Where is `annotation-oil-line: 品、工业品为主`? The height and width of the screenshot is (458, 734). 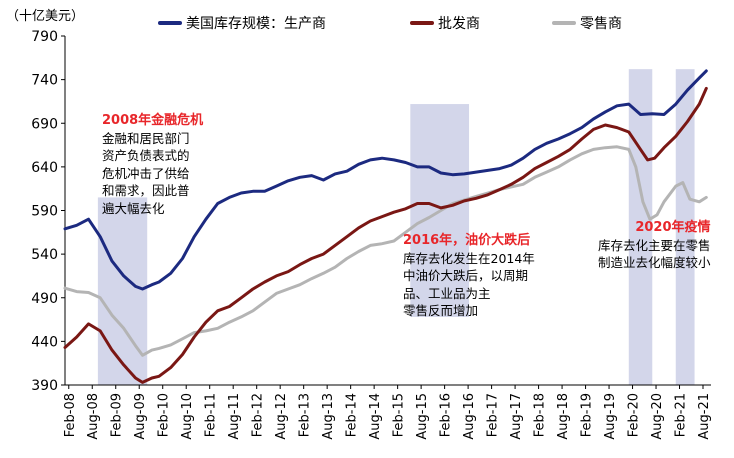
annotation-oil-line: 品、工业品为主 is located at coordinates (447, 293).